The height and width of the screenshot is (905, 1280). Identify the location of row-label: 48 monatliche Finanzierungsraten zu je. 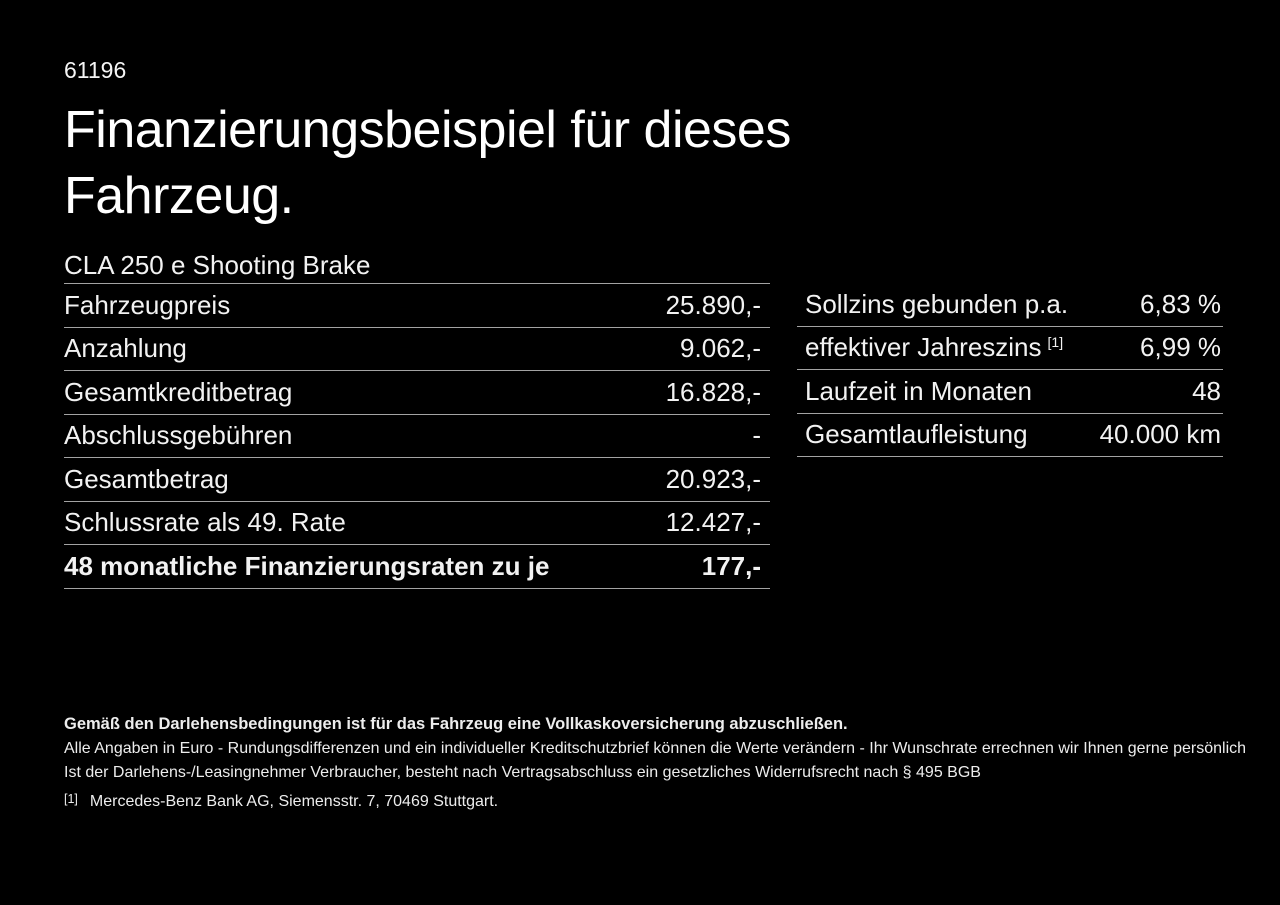
(307, 565).